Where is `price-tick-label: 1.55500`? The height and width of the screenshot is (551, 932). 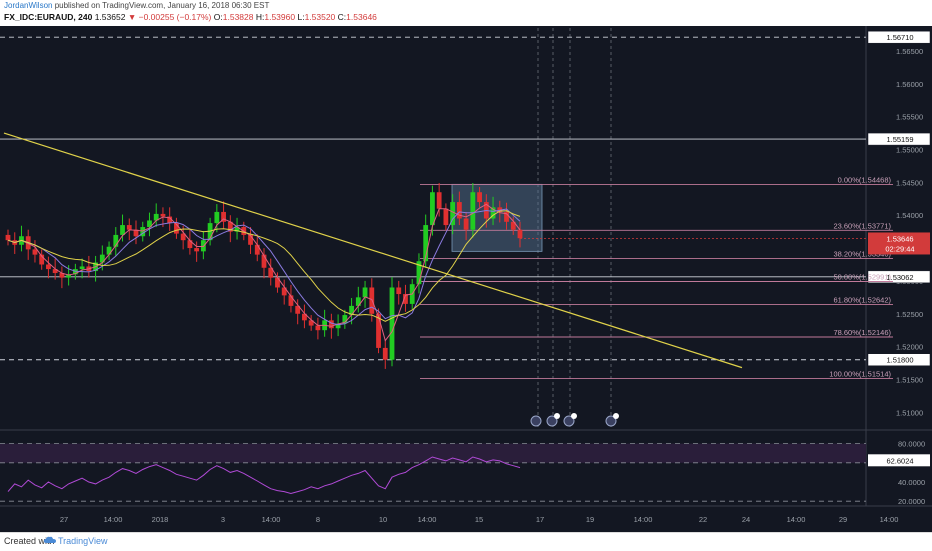
price-tick-label: 1.55500 is located at coordinates (909, 117).